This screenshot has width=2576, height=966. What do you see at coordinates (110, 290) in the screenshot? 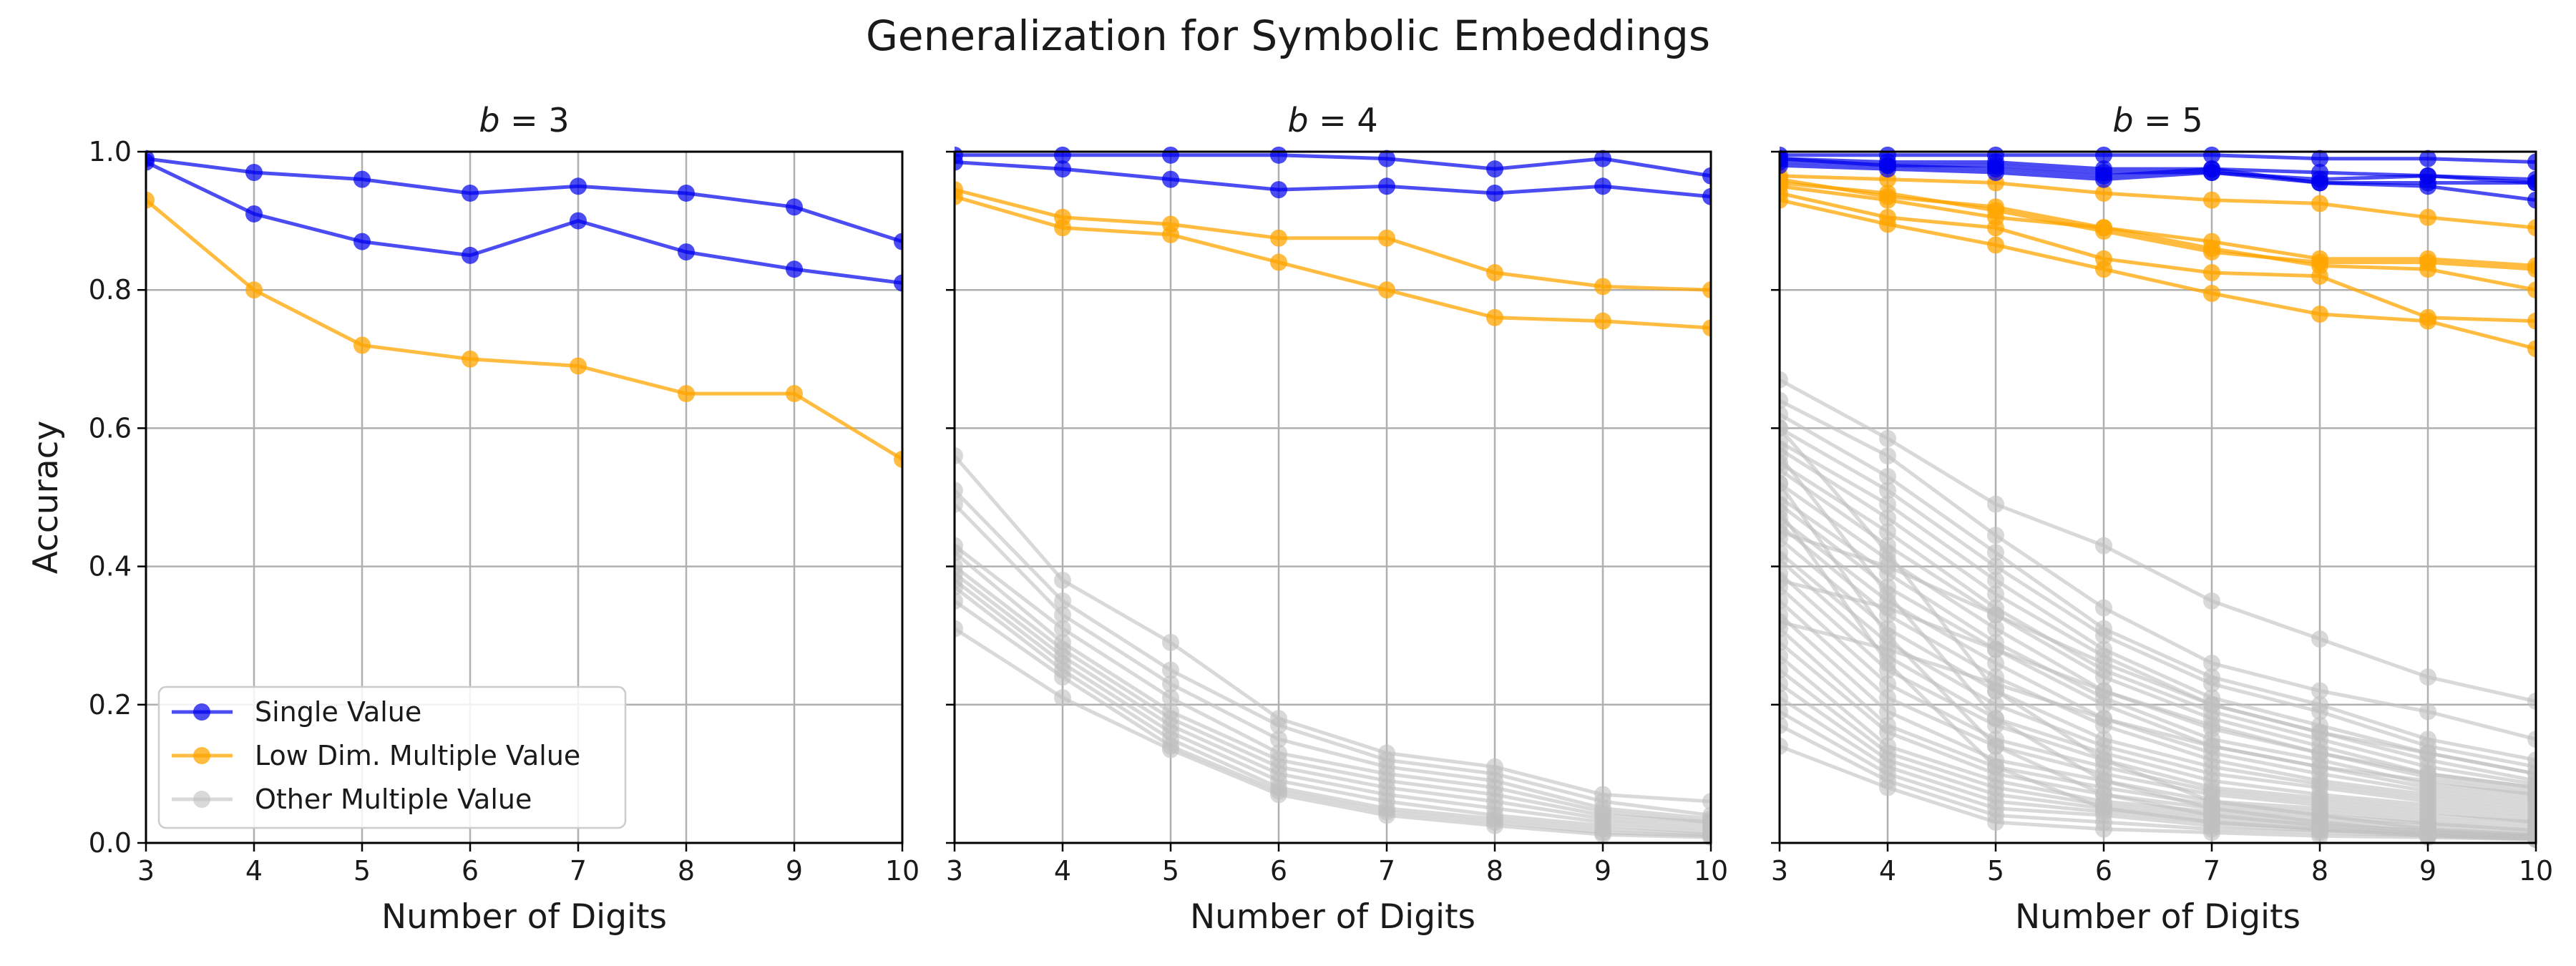
I see `y-tick-label: 0.8` at bounding box center [110, 290].